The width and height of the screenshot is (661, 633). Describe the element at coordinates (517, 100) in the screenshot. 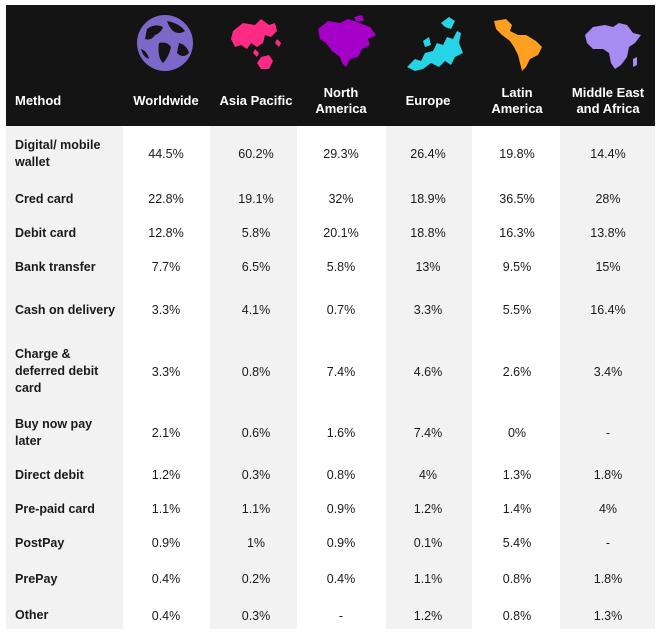

I see `column-header-latin-america: Latin America` at that location.